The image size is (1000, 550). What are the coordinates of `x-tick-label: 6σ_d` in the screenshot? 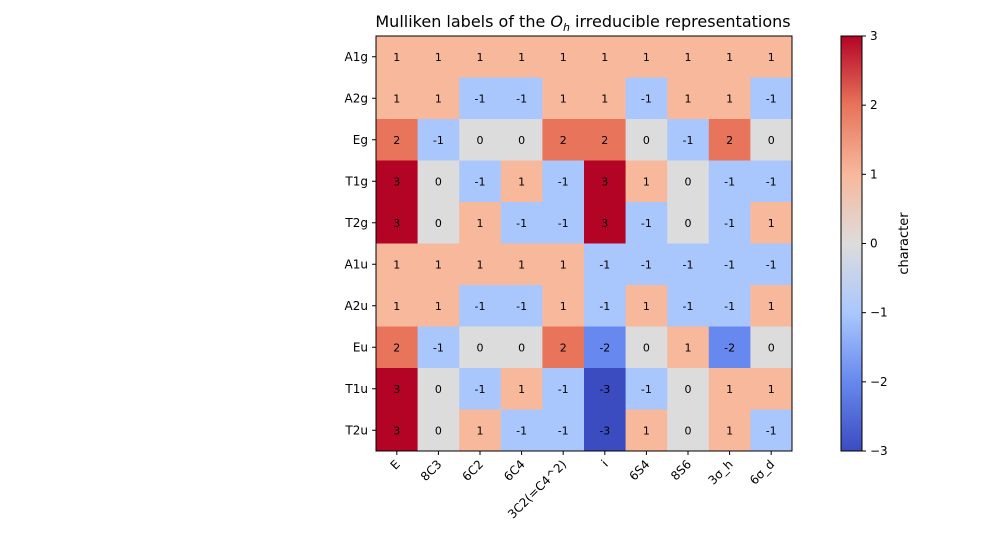 It's located at (762, 472).